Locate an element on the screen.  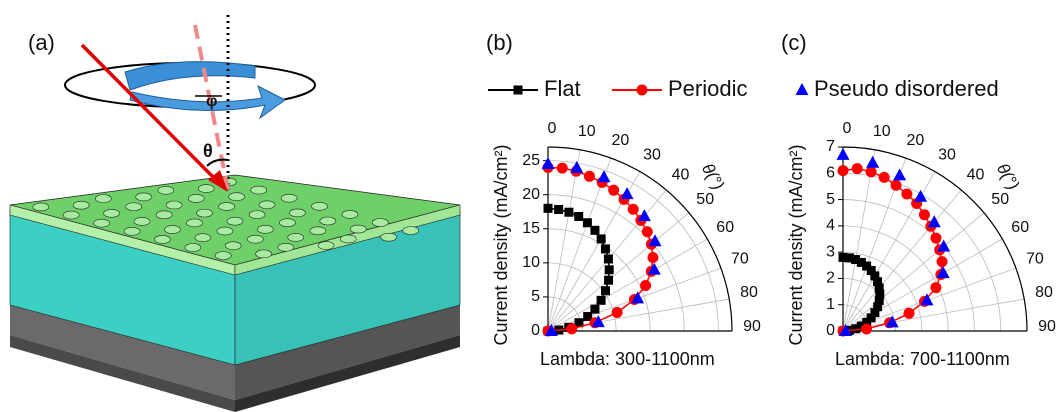
series-line is located at coordinates (892, 249).